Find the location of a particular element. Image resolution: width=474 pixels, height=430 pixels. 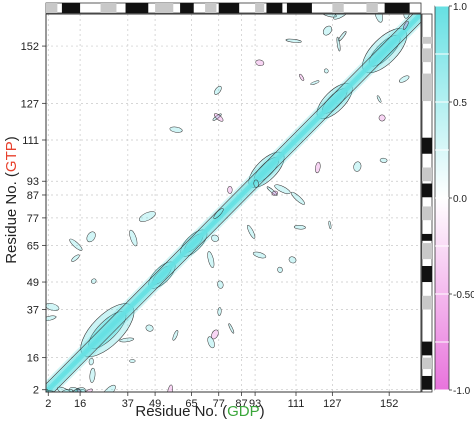

x-tick-label: 93 is located at coordinates (255, 404).